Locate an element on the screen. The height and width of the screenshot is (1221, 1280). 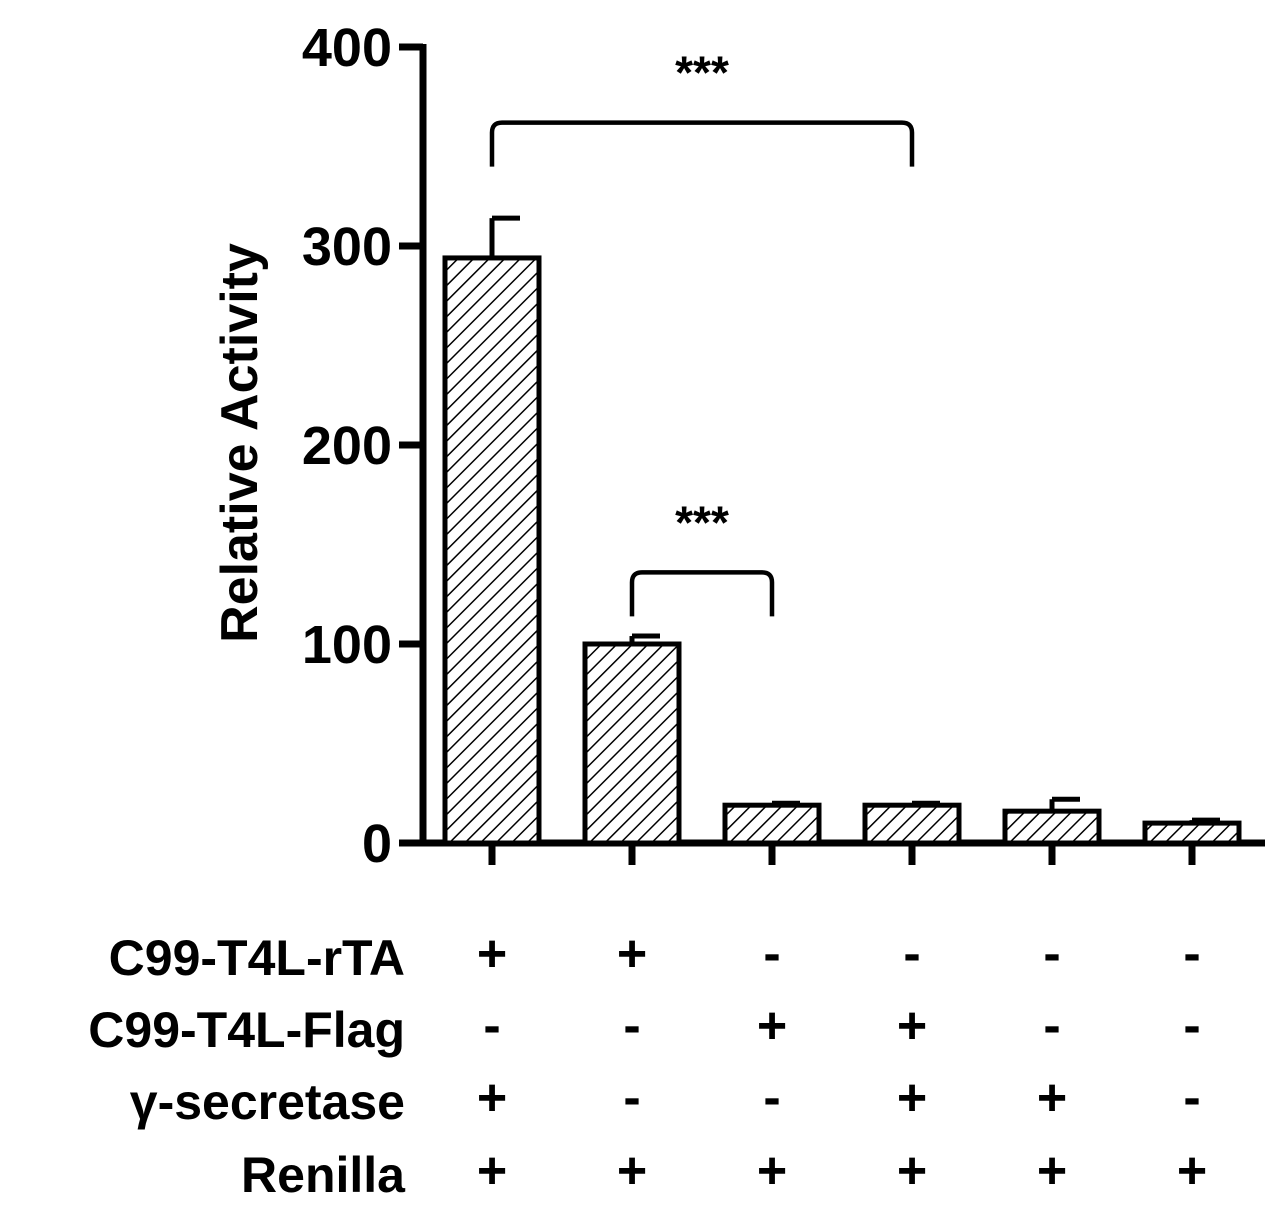
condition-label: C99-T4L-rTA is located at coordinates (257, 958).